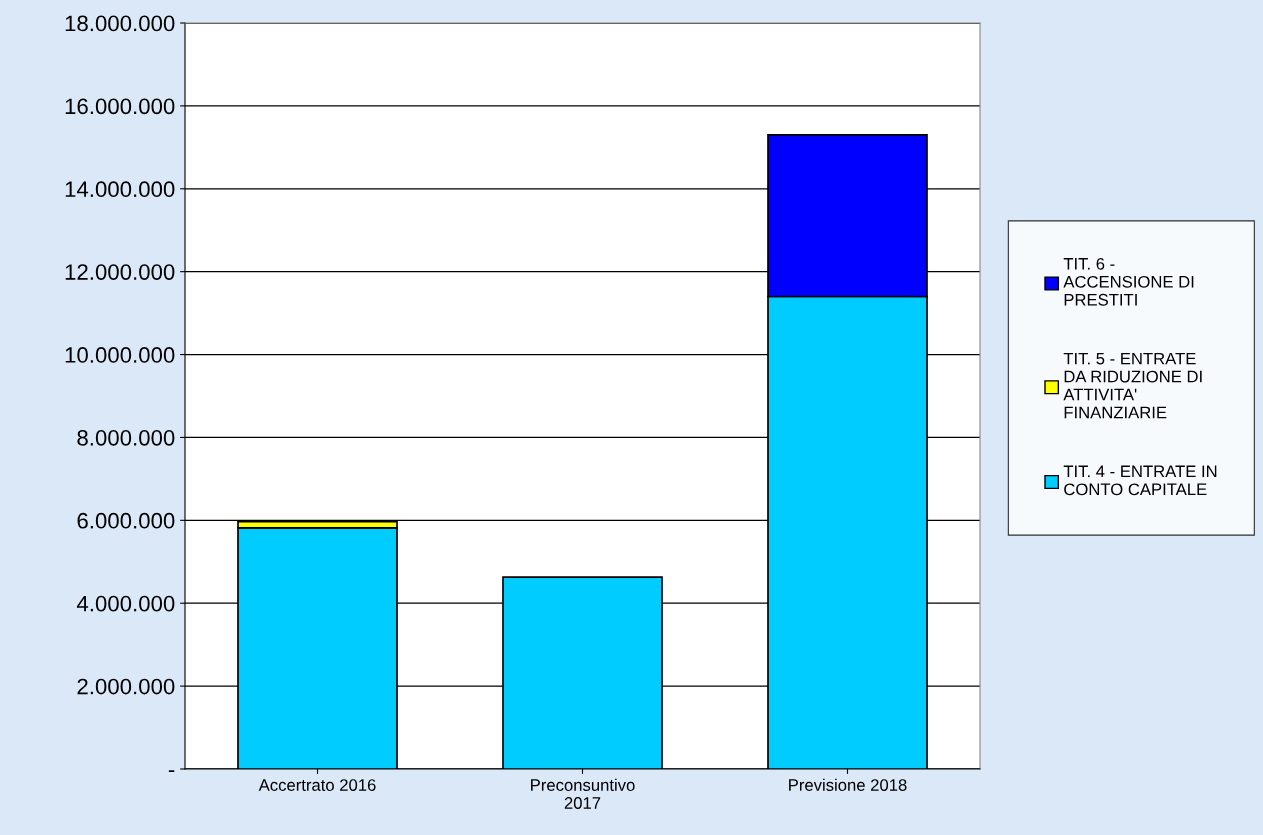 This screenshot has width=1263, height=835. Describe the element at coordinates (1132, 385) in the screenshot. I see `legend-label: TIT. 5 - ENTRATE DA RIDUZIONE DI ATTIVITA' FINANZIARIE` at that location.